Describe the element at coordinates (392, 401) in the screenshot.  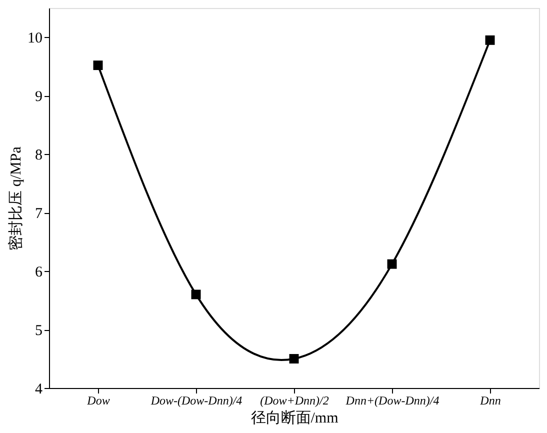
I see `x-tick-label: Dnn+(Dow-Dnn)/4` at that location.